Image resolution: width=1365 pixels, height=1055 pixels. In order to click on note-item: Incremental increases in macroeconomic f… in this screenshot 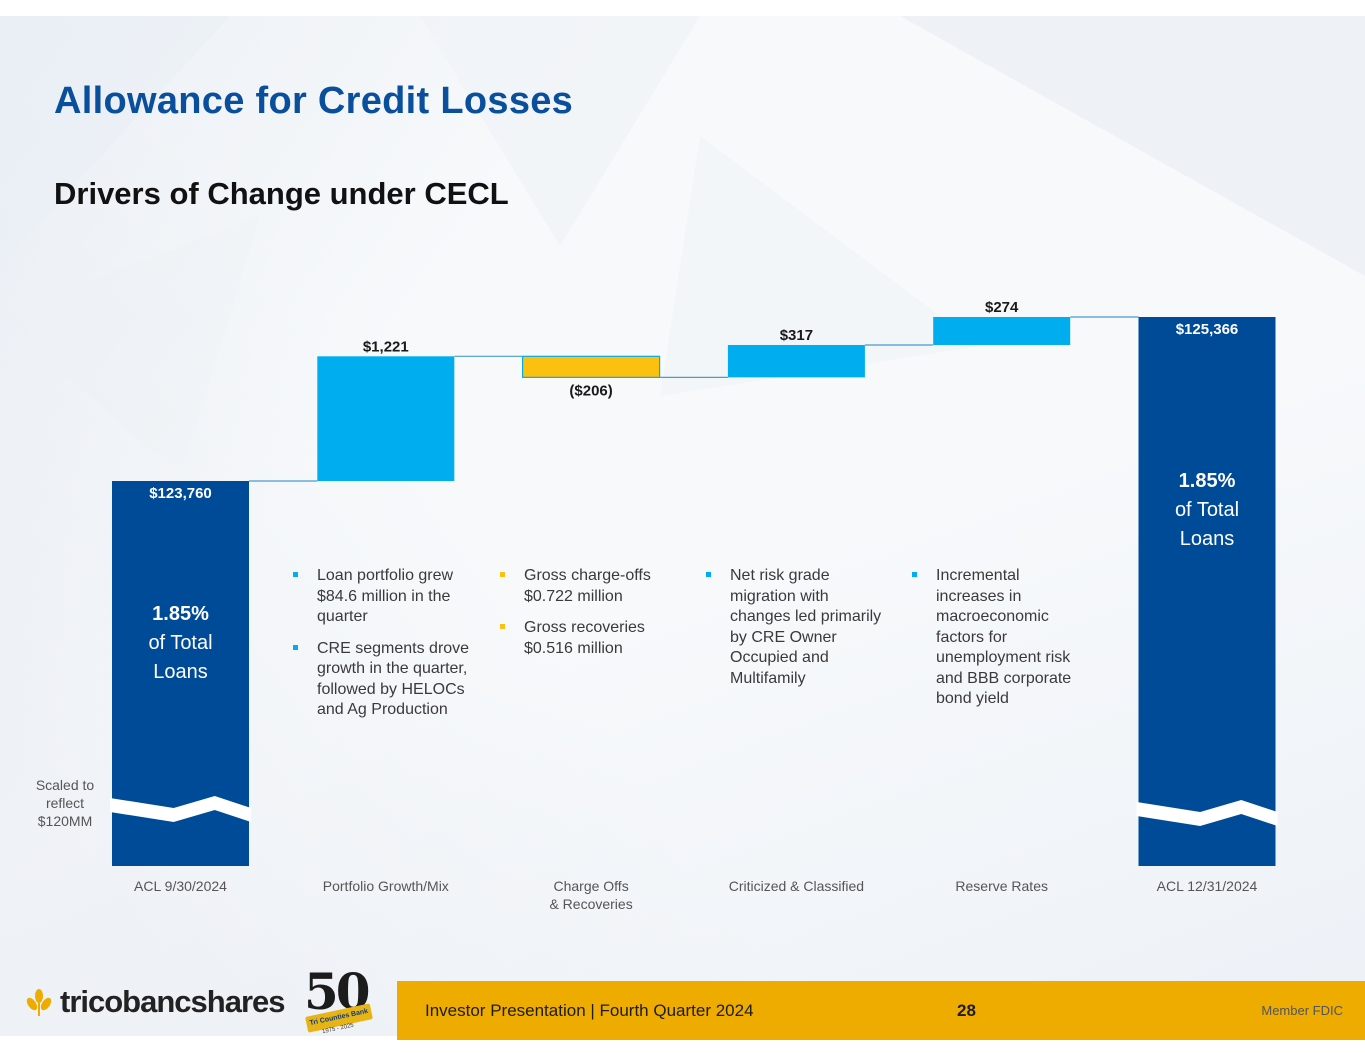, I will do `click(992, 638)`.